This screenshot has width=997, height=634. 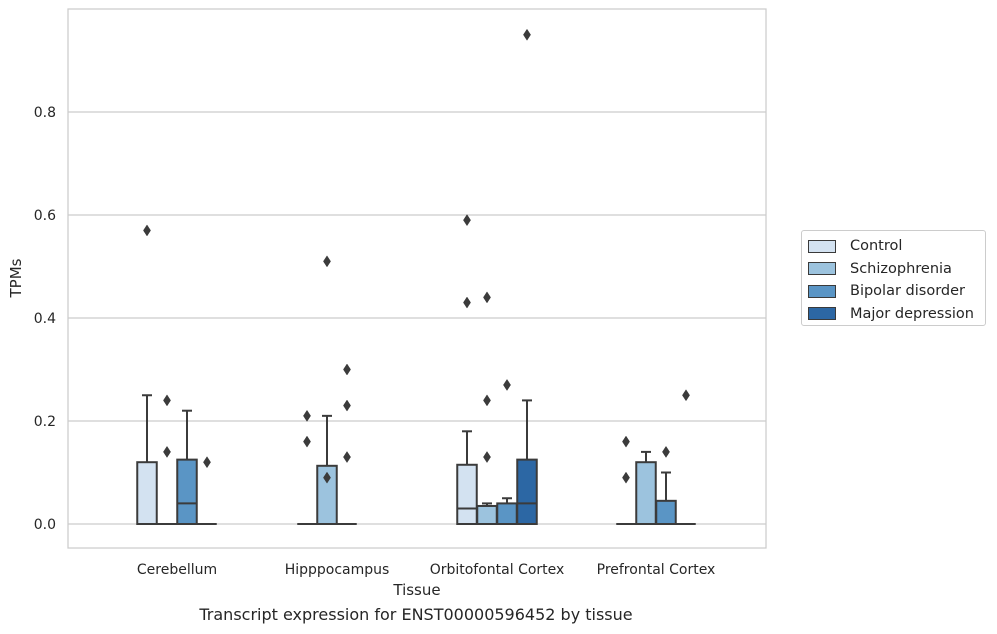 I want to click on x-axis-label: Tissue, so click(x=416, y=590).